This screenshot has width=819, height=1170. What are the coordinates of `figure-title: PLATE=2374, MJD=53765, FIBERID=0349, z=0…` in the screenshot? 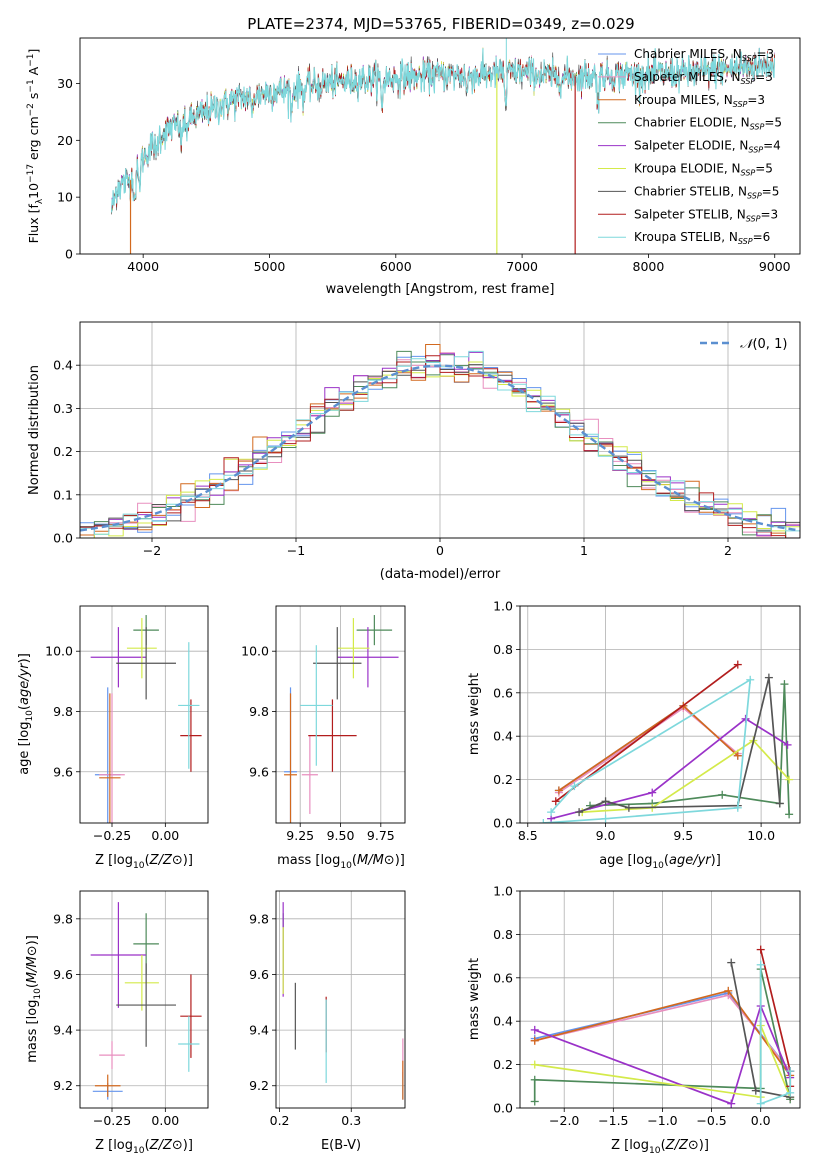 It's located at (440, 24).